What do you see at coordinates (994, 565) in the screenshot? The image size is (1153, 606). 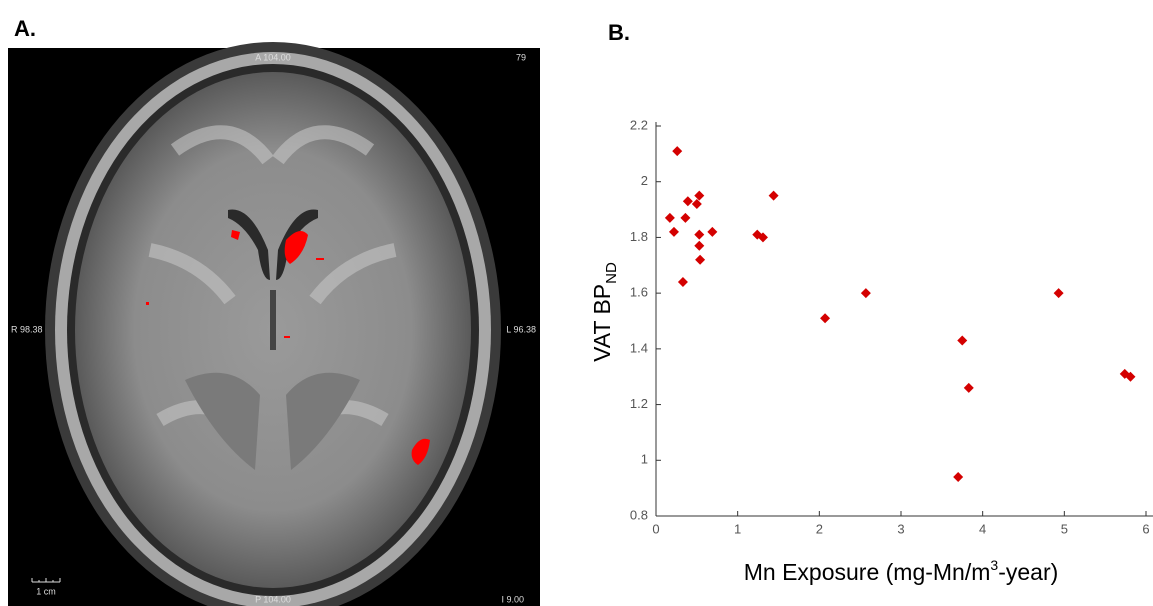 I see `x-axis-title-part: 3` at bounding box center [994, 565].